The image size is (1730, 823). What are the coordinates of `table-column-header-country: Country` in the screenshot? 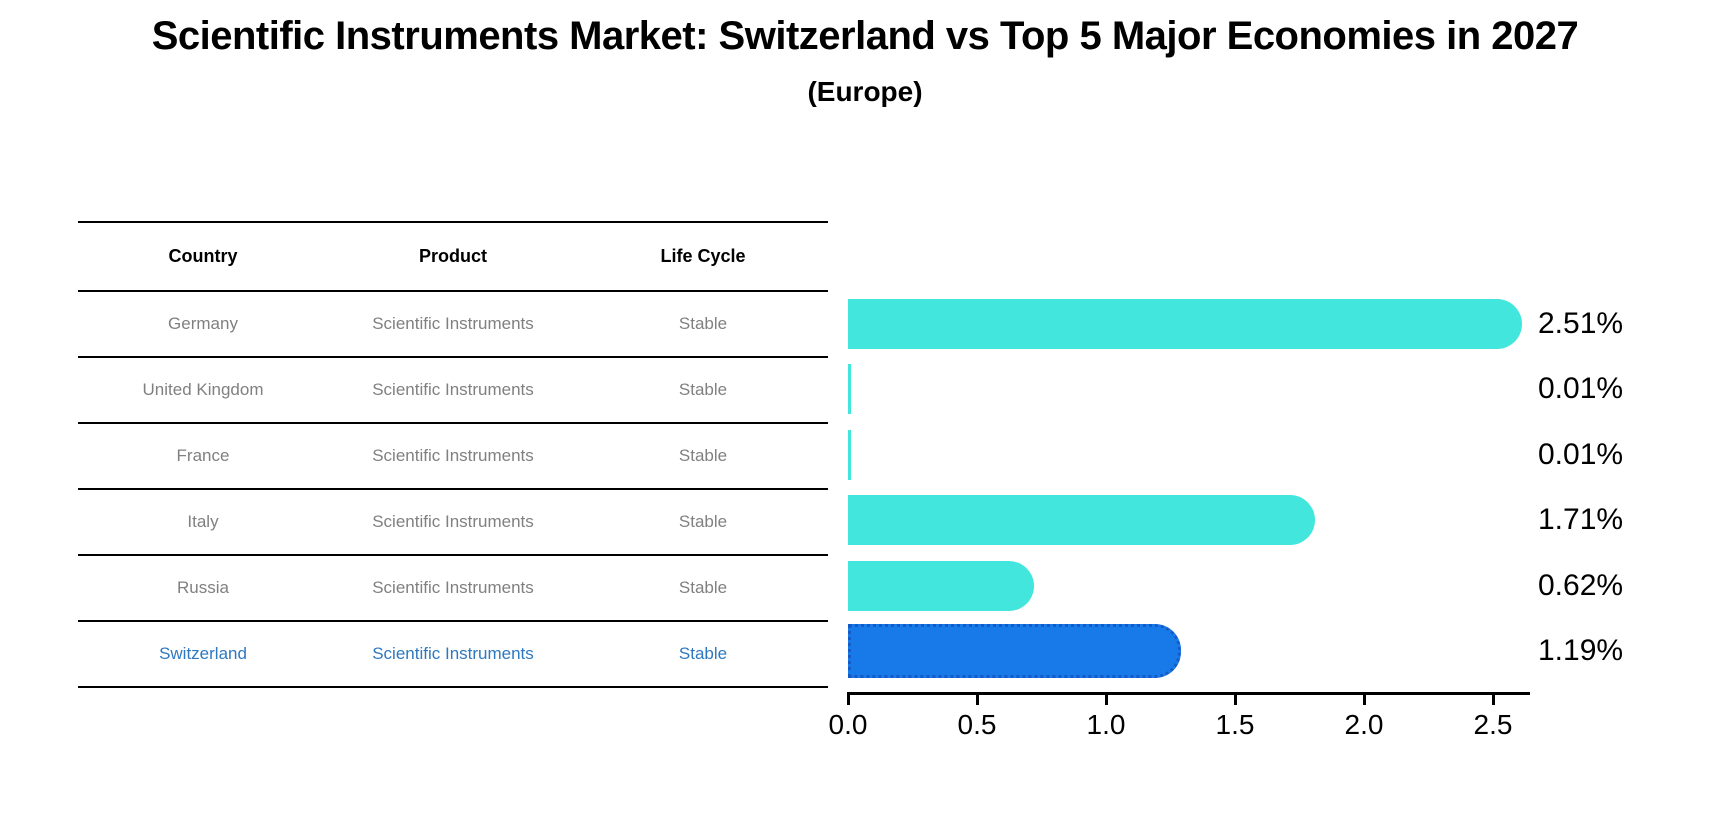 It's located at (203, 256).